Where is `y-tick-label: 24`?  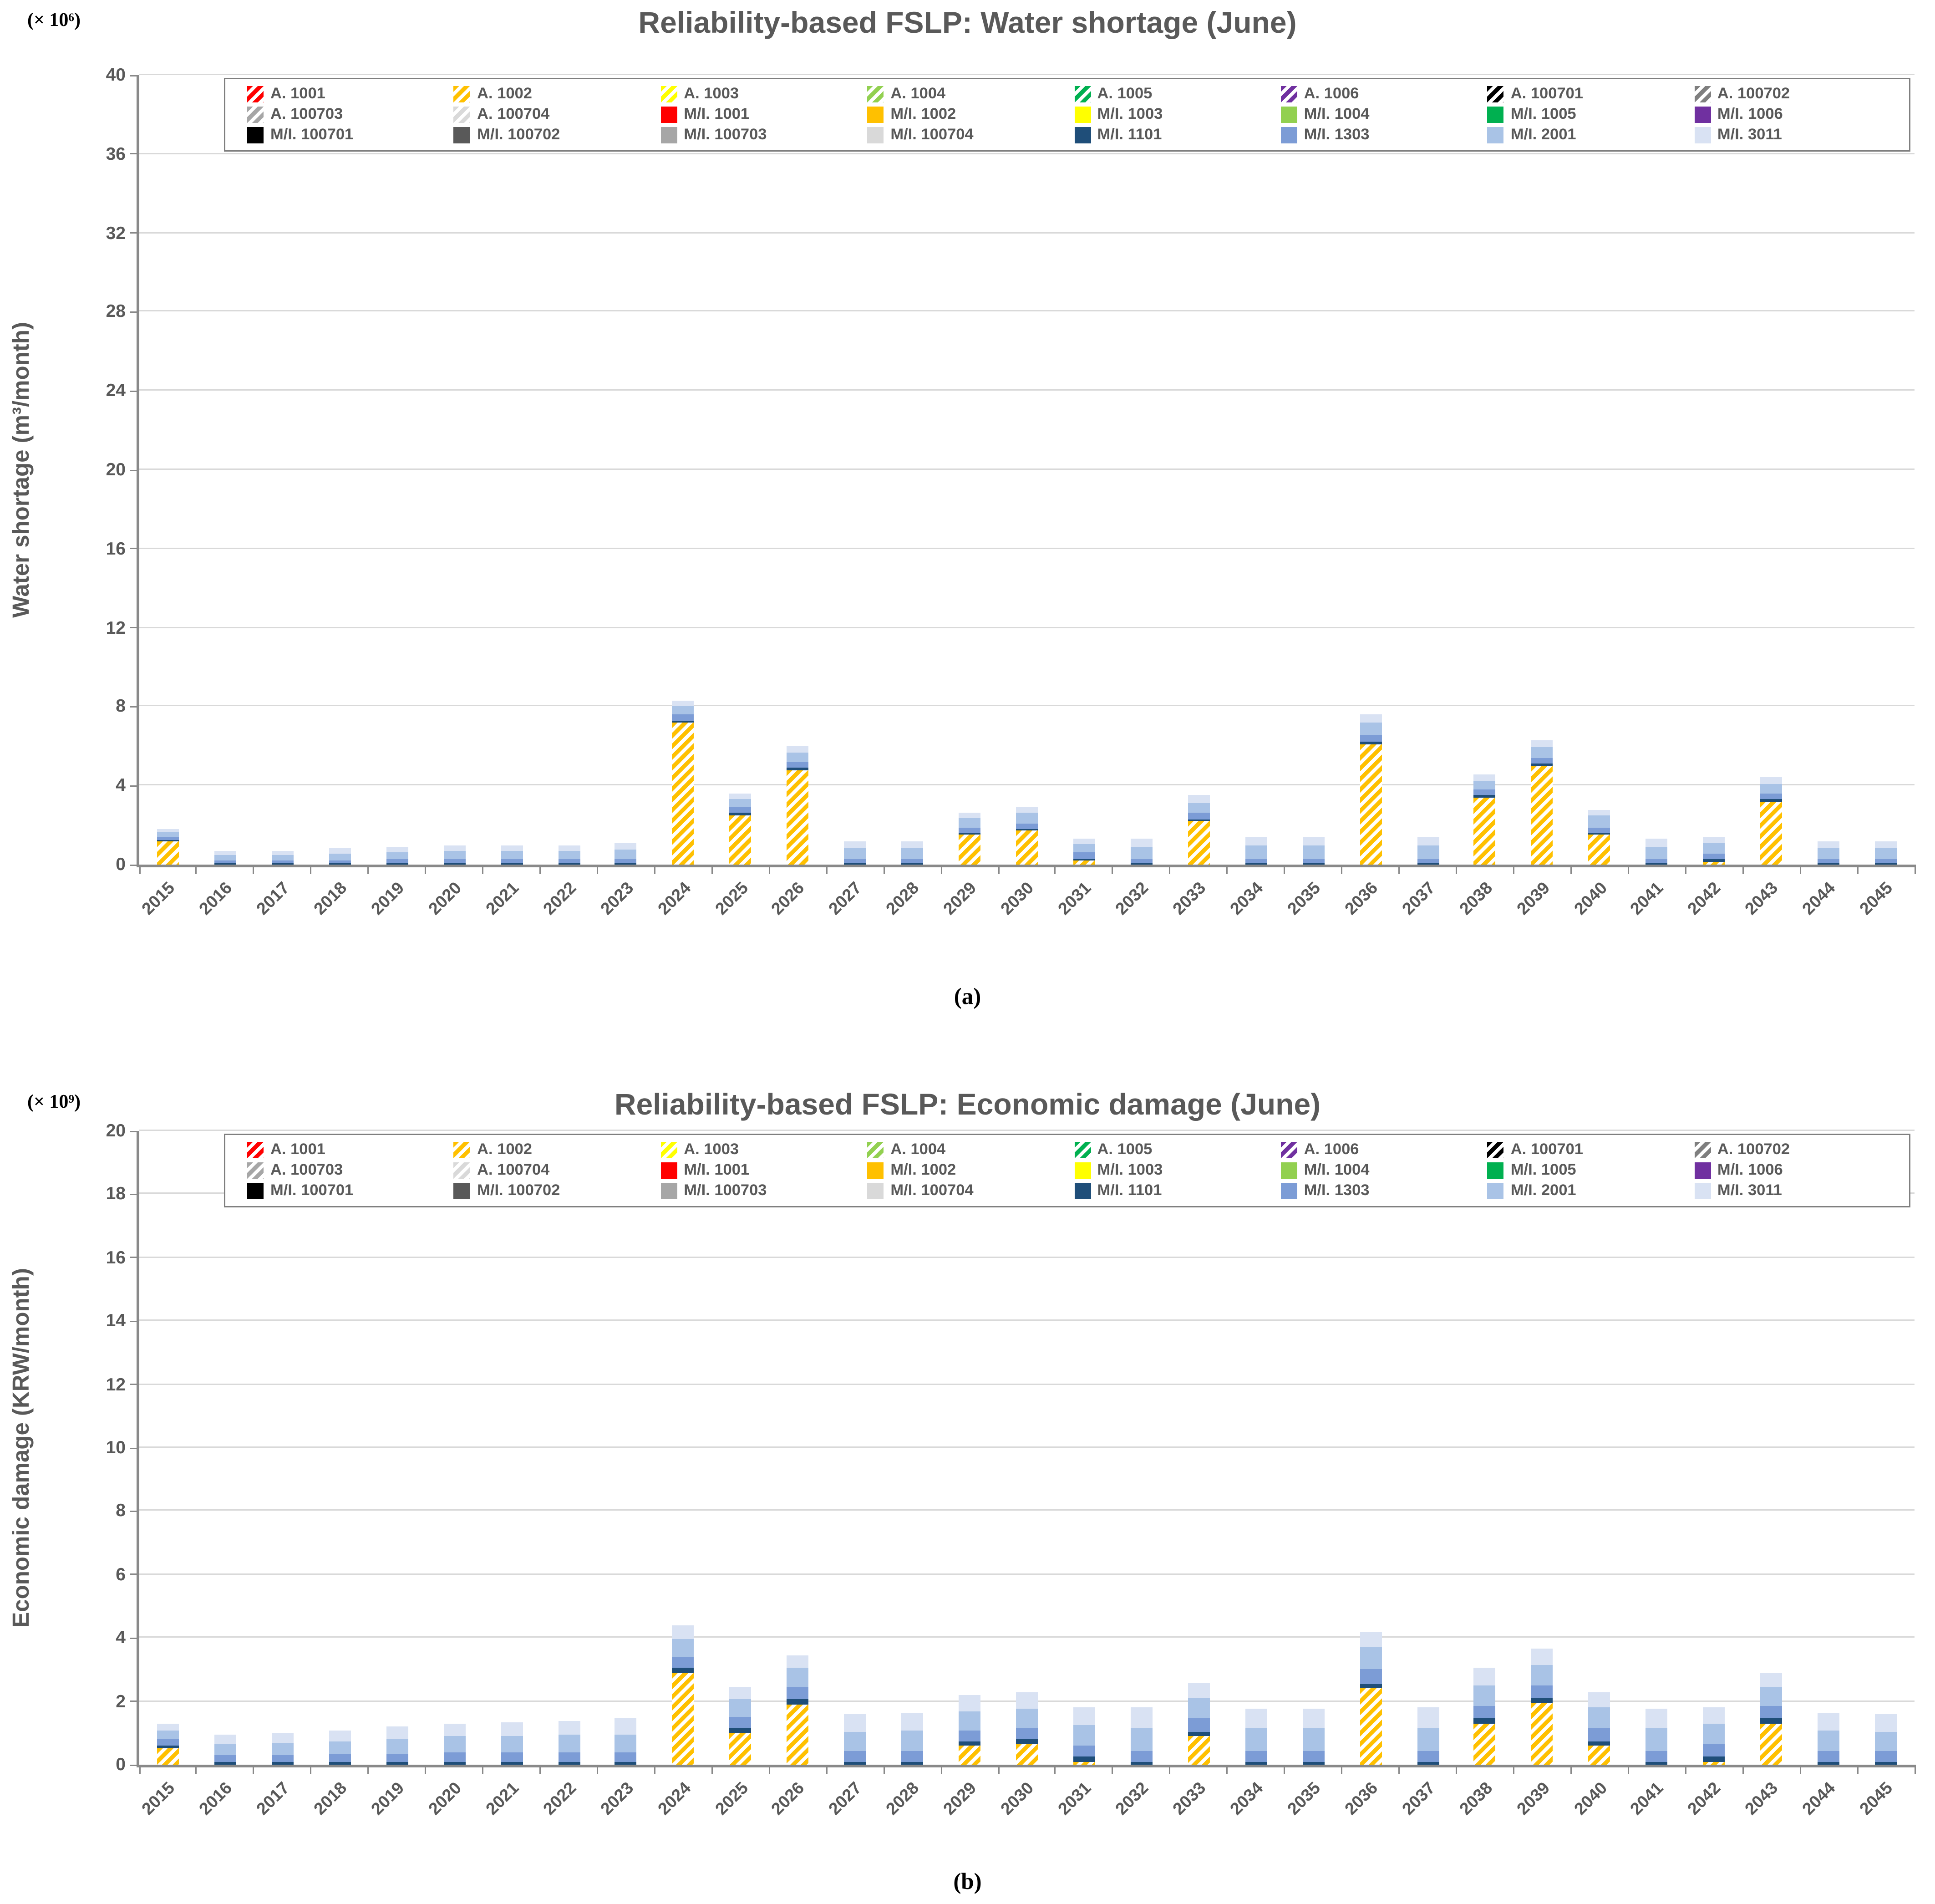
y-tick-label: 24 is located at coordinates (116, 390).